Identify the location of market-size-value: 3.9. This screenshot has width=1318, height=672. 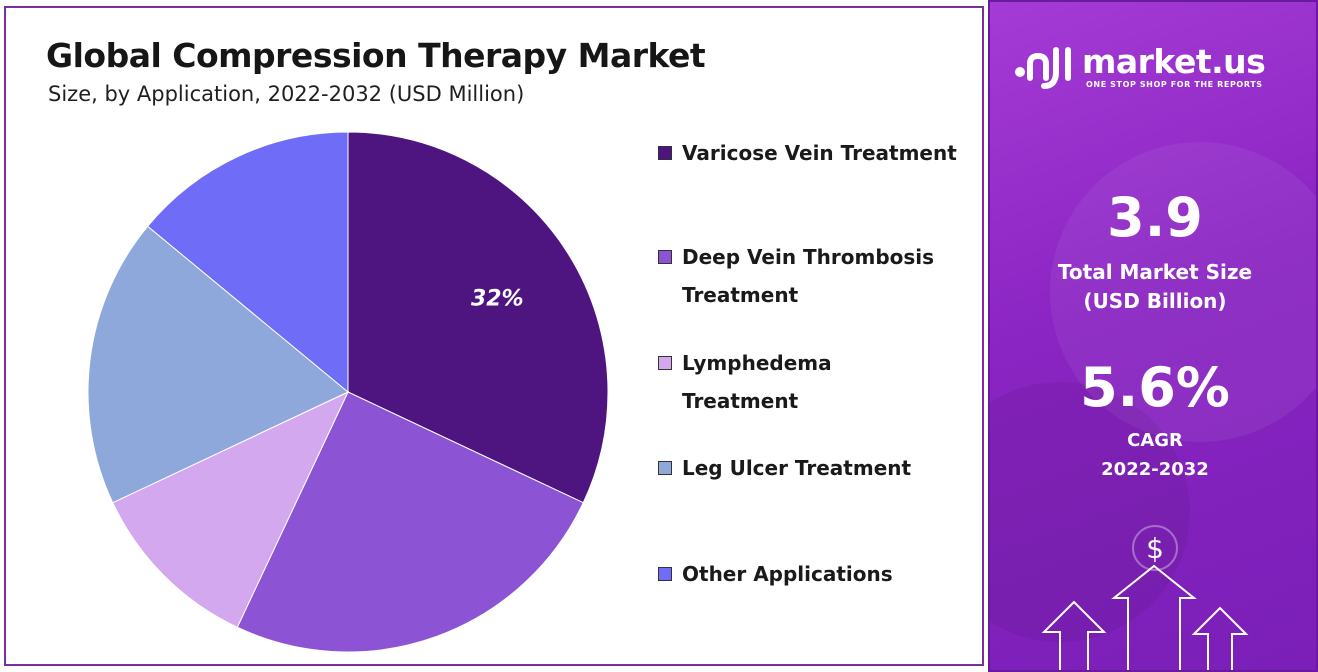
(1155, 217).